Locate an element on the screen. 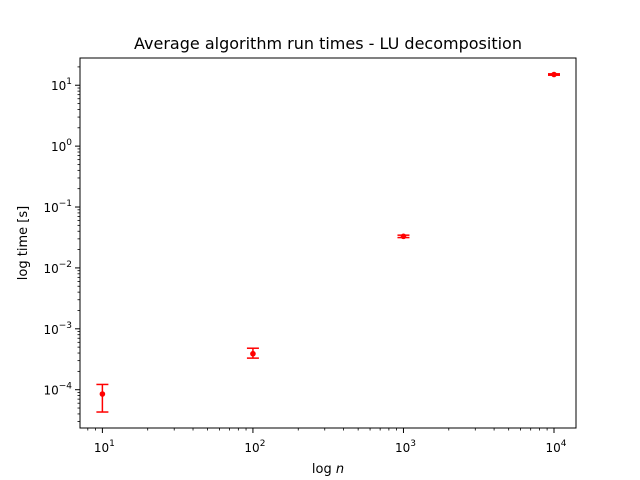  x-axis-label-prefix: log is located at coordinates (324, 469).